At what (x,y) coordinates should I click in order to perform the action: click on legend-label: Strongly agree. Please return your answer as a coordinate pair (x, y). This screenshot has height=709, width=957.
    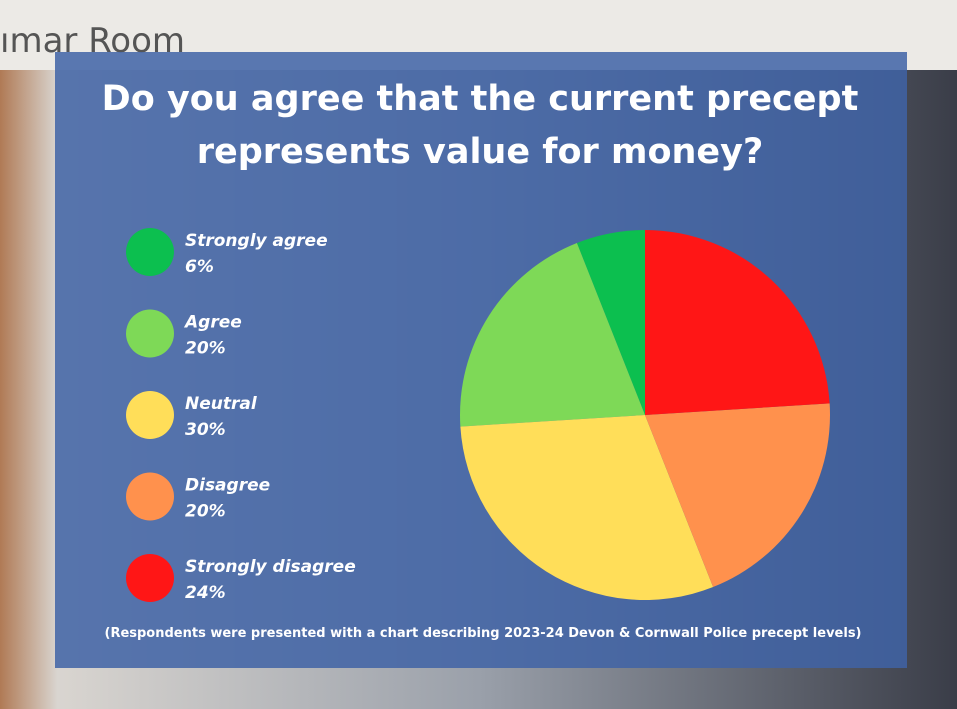
    Looking at the image, I should click on (256, 241).